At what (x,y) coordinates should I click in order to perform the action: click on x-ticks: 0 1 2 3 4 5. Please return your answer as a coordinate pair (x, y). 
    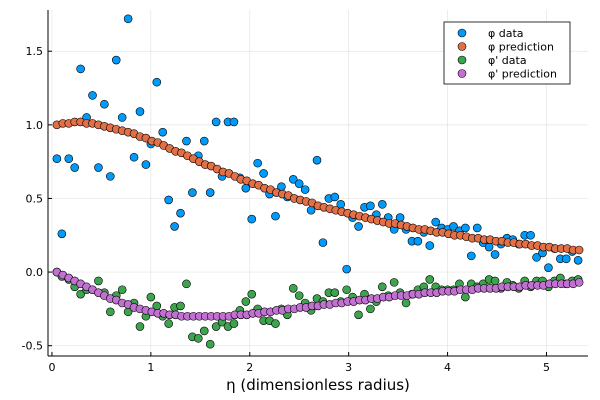
    Looking at the image, I should click on (299, 363).